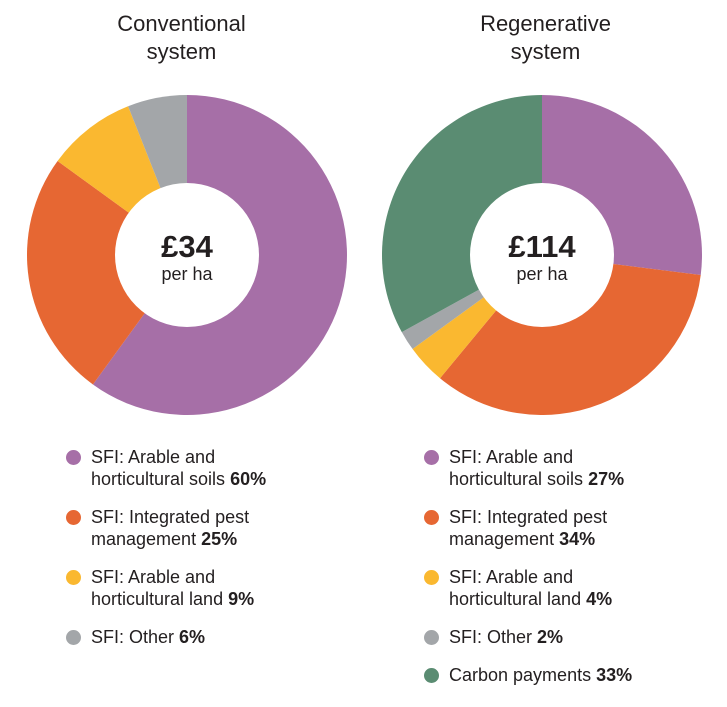  I want to click on chart-title: Regenerative system, so click(545, 38).